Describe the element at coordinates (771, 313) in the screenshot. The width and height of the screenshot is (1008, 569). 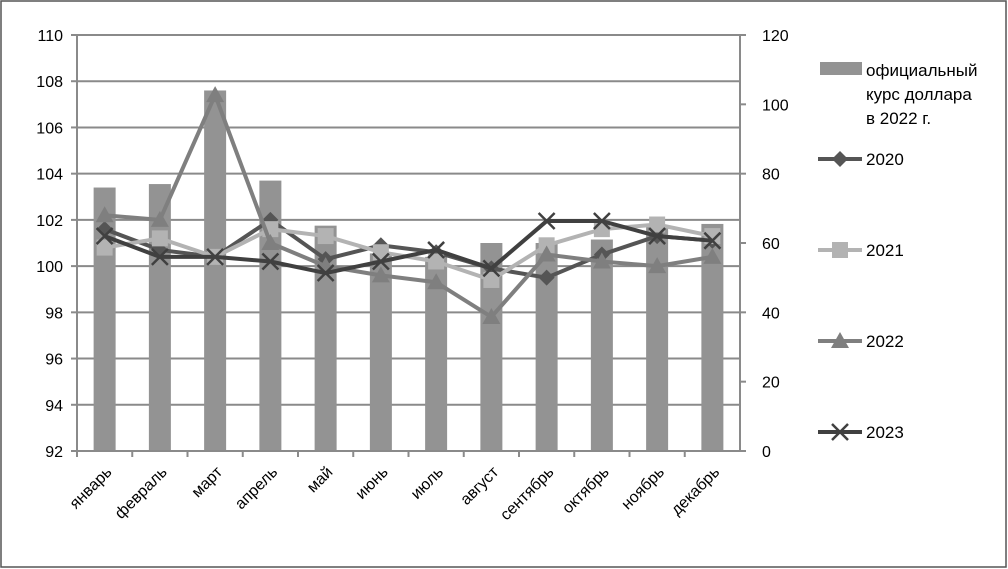
I see `right-axis-tick-label: 40` at that location.